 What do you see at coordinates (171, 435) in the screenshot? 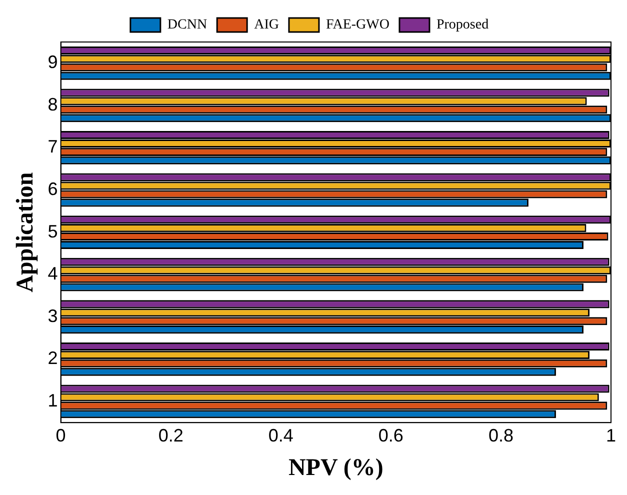
I see `x-tick-label: 0.2` at bounding box center [171, 435].